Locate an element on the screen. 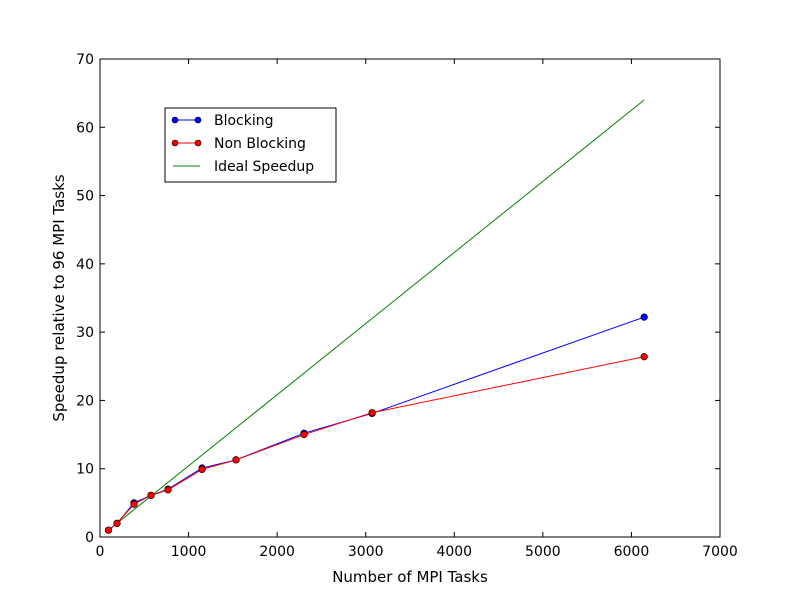 Image resolution: width=800 pixels, height=597 pixels. y-tick-label: 10 is located at coordinates (85, 470).